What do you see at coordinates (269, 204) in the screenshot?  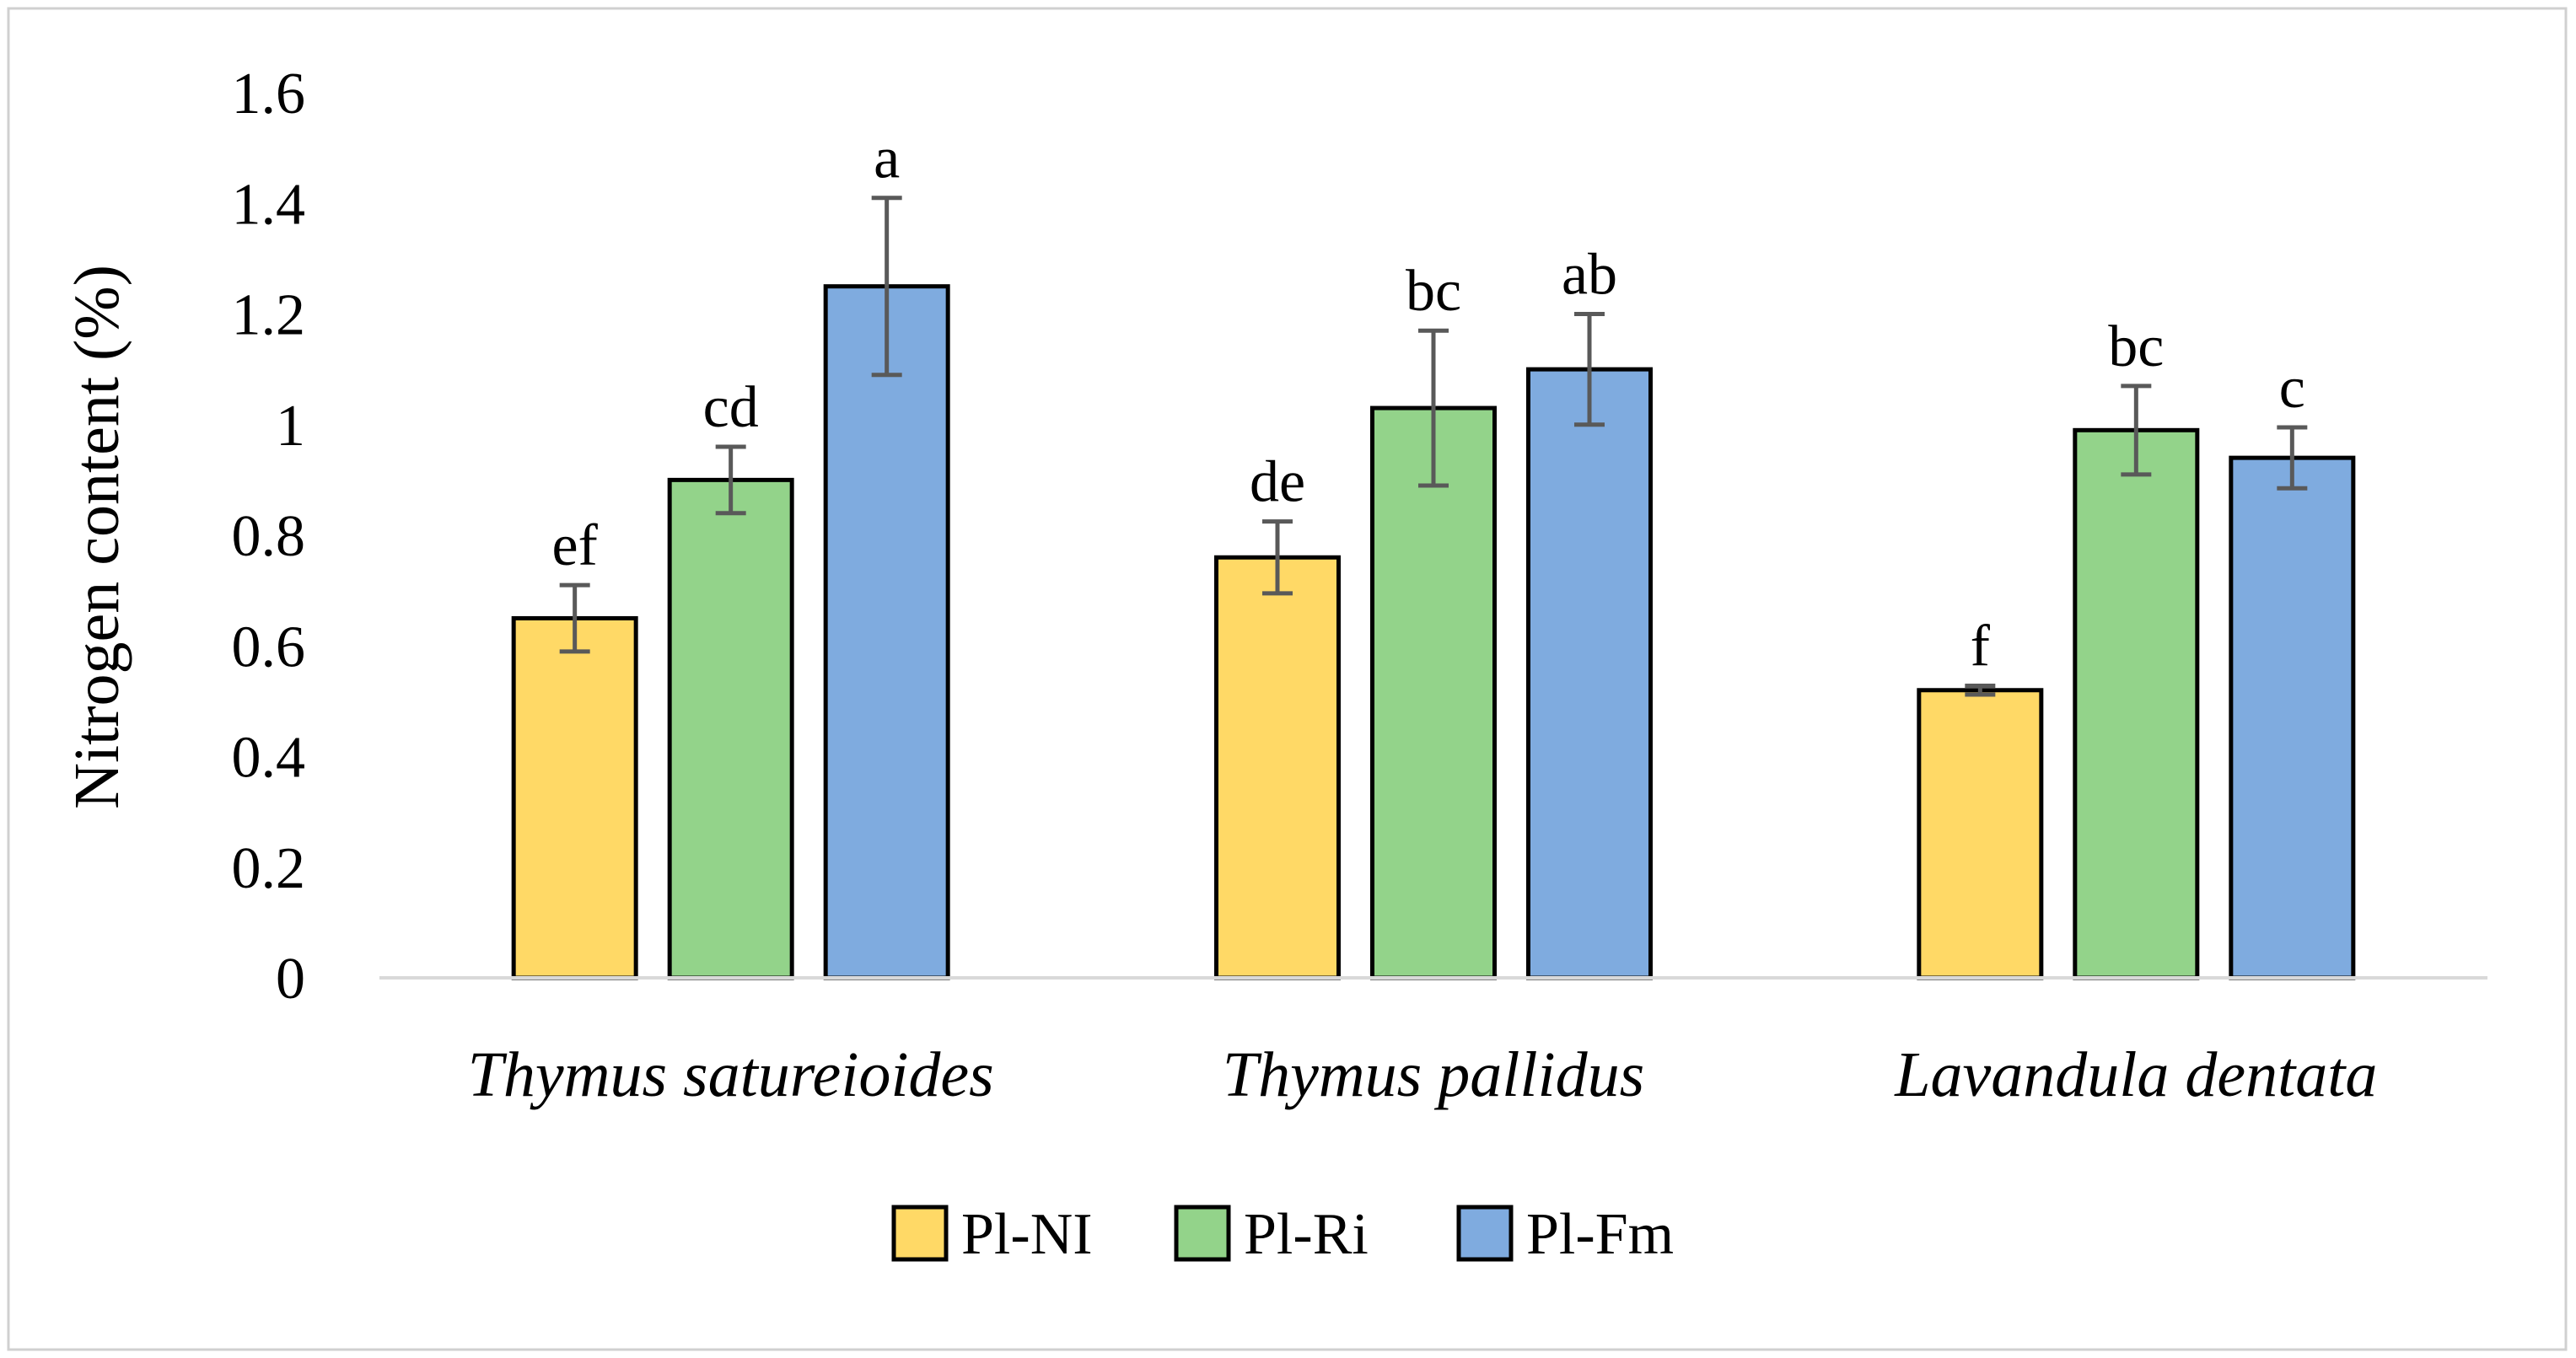 I see `y-tick-label: 1.4` at bounding box center [269, 204].